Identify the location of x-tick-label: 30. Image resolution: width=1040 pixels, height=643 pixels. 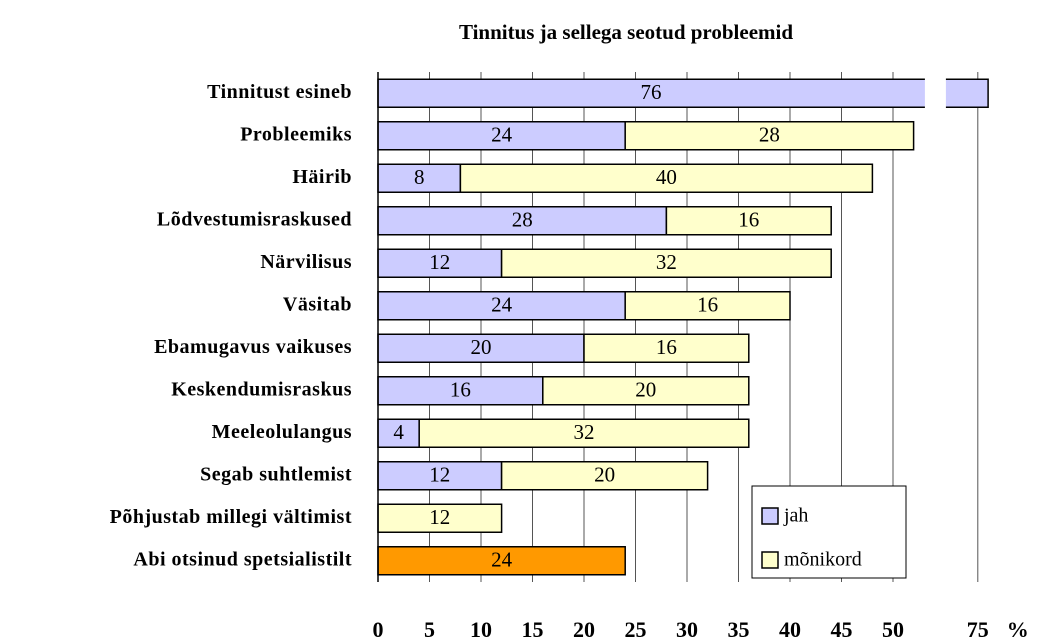
(687, 629).